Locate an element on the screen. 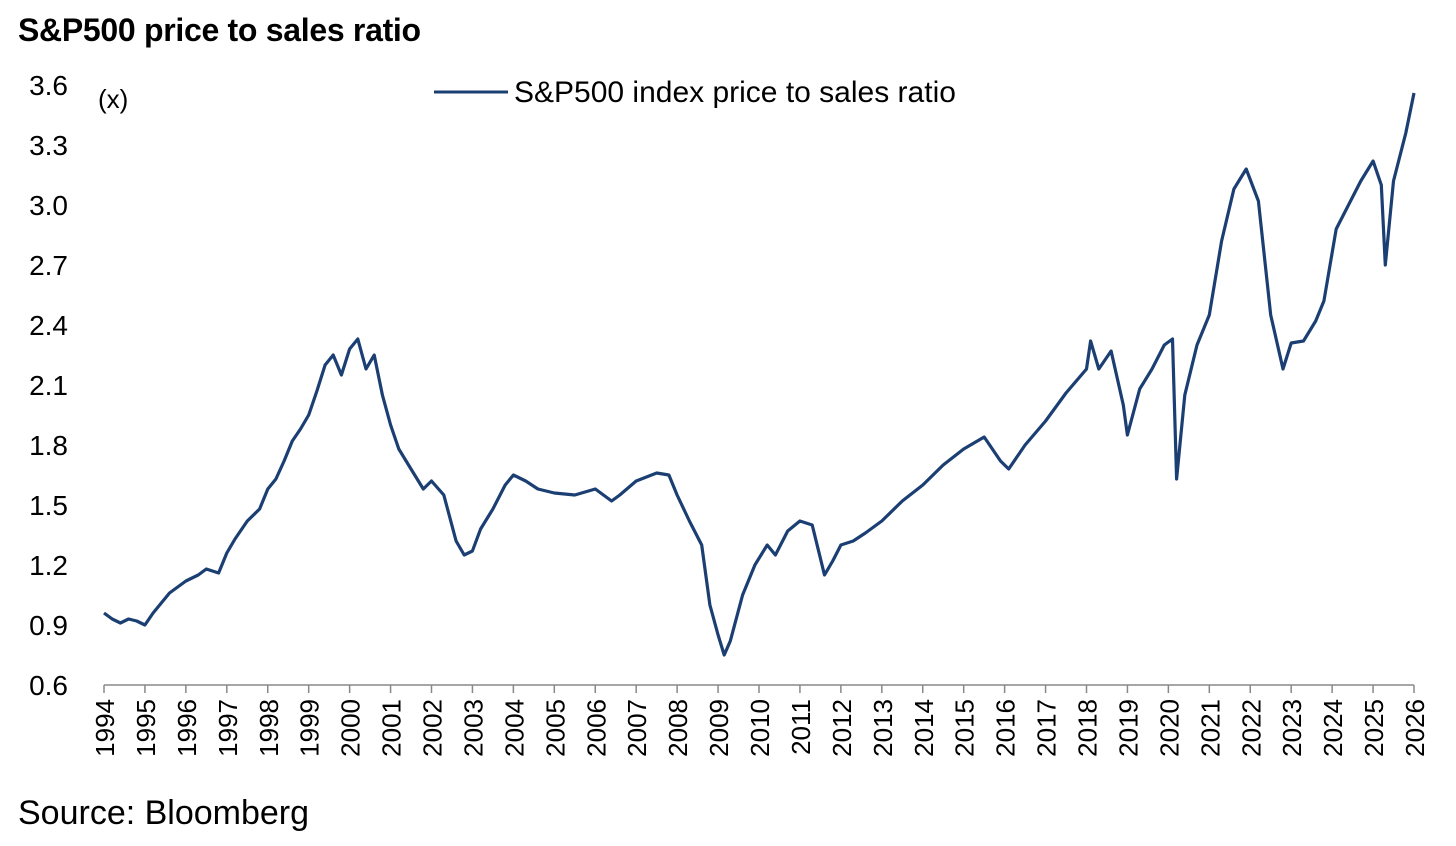 This screenshot has width=1456, height=846. x-tick-label: 2001 is located at coordinates (392, 728).